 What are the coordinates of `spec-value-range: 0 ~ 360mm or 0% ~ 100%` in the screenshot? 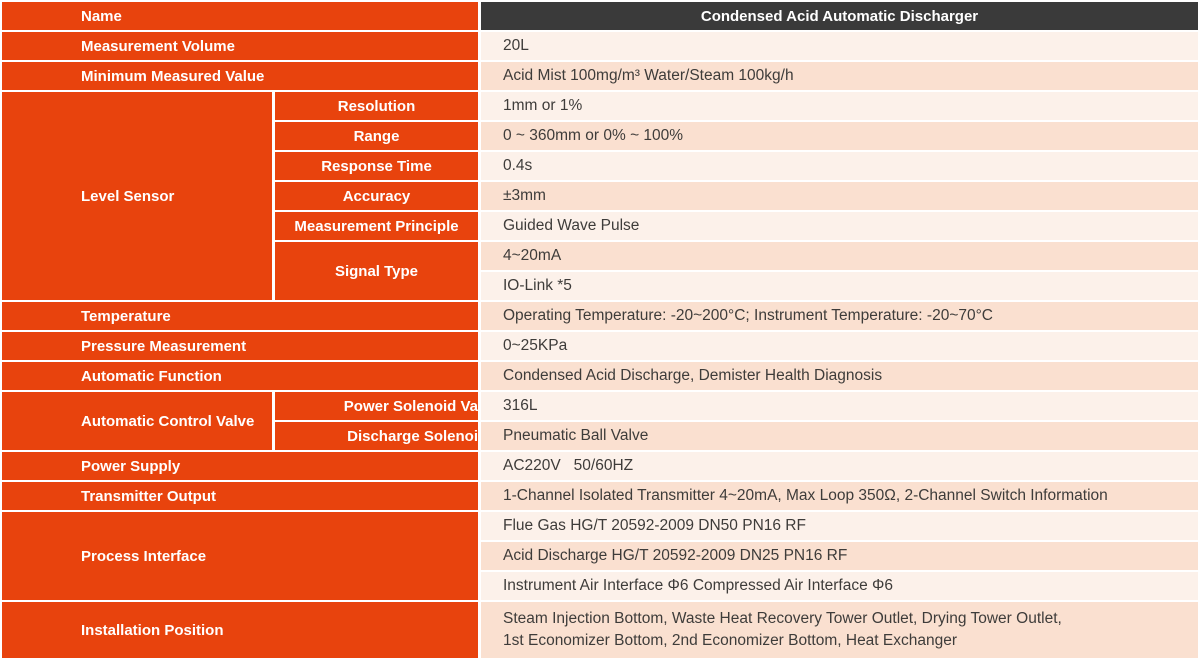 It's located at (839, 136).